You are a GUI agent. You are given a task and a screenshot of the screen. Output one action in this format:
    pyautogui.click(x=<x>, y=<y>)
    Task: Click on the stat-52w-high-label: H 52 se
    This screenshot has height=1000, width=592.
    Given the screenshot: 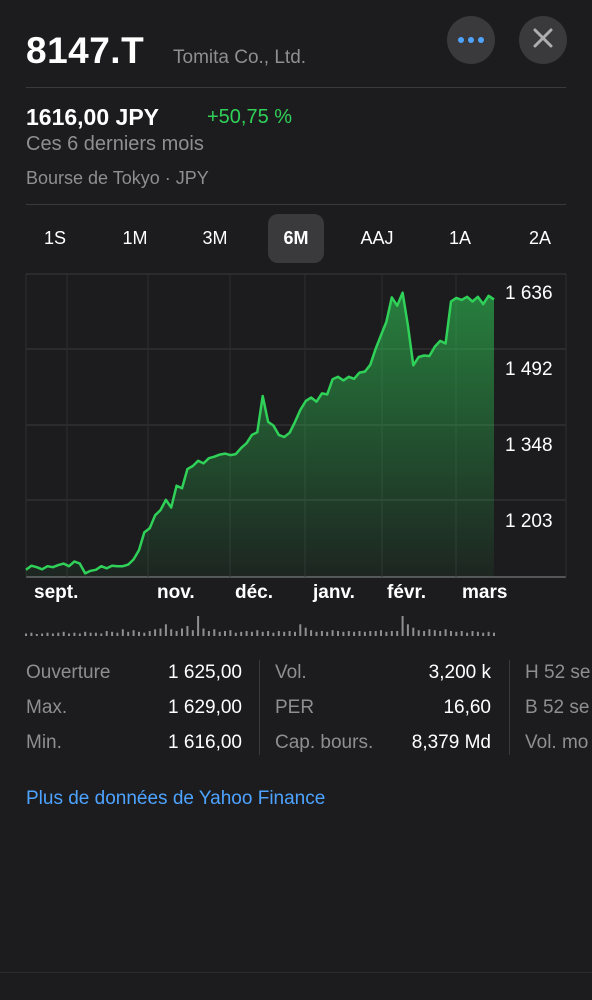 What is the action you would take?
    pyautogui.click(x=558, y=672)
    